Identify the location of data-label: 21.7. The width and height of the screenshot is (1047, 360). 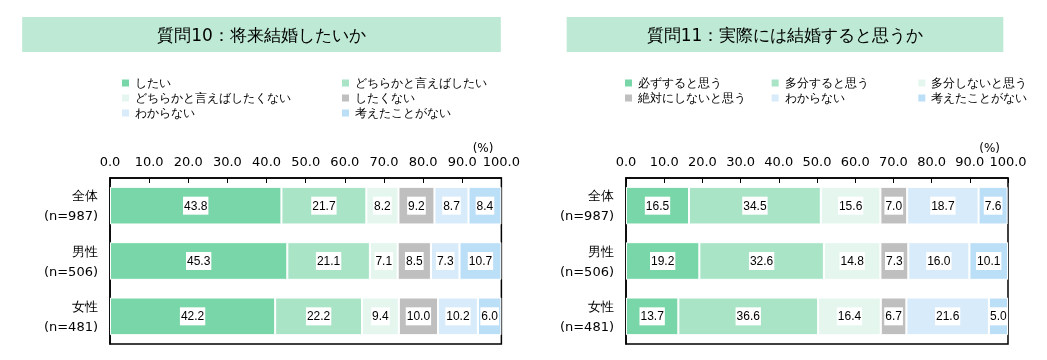
(324, 205).